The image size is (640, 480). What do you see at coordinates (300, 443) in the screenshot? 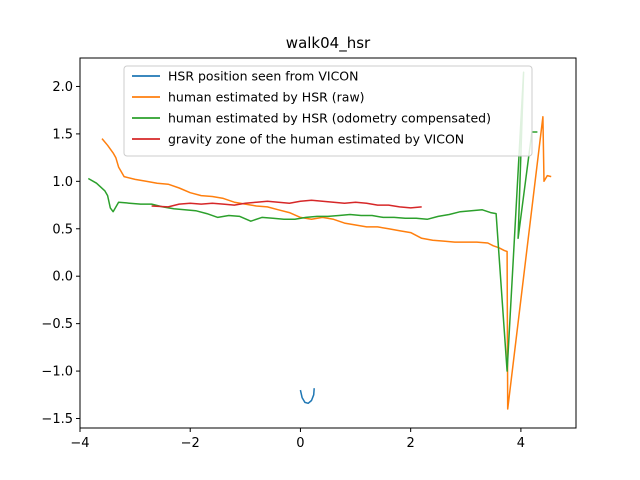
I see `x-tick-label: 0` at bounding box center [300, 443].